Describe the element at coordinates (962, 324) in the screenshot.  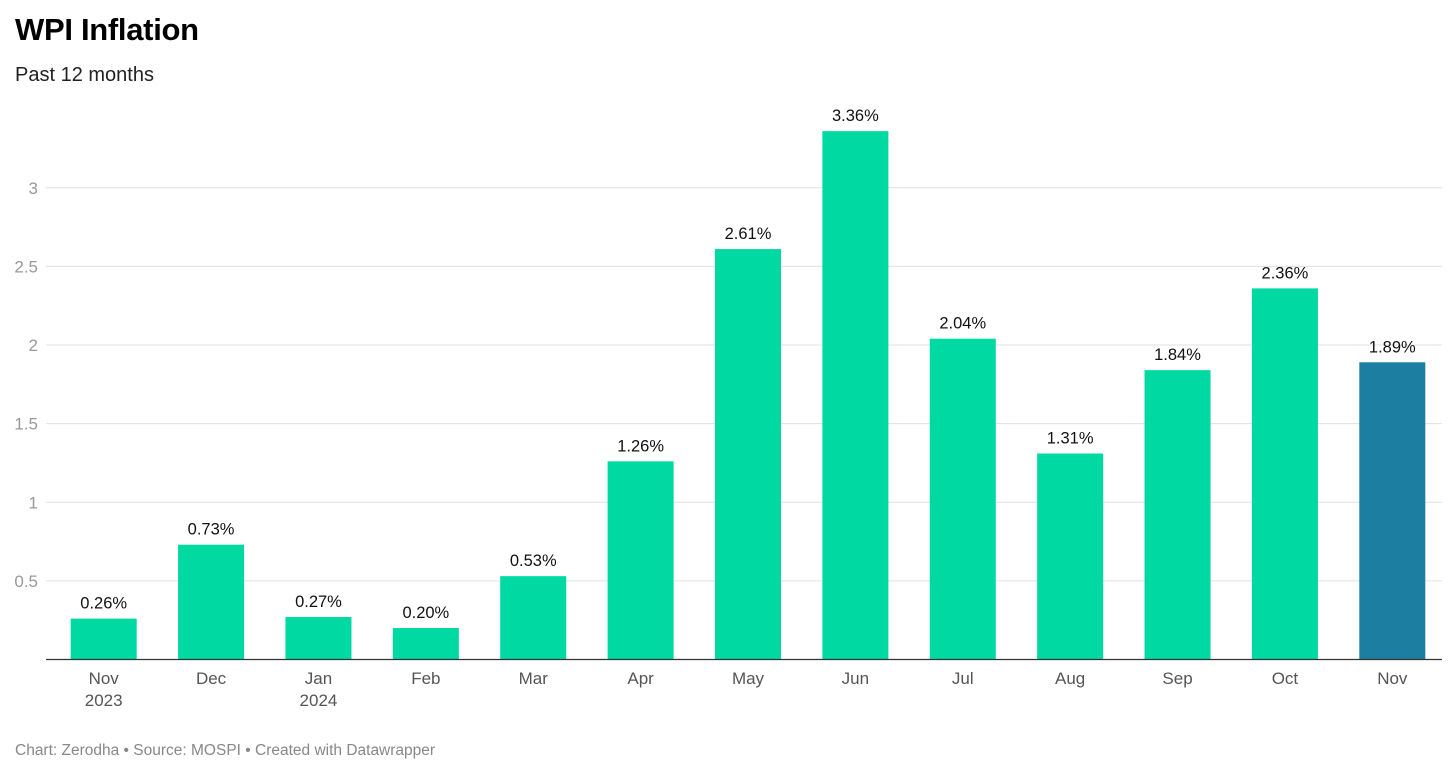
I see `data-label: 2.04%` at that location.